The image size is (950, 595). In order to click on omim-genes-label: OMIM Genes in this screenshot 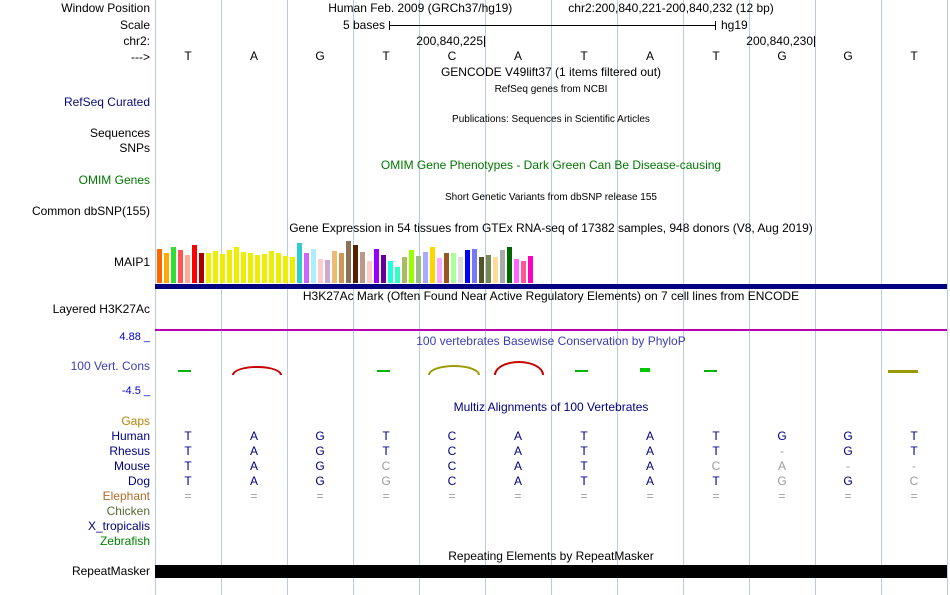, I will do `click(114, 180)`.